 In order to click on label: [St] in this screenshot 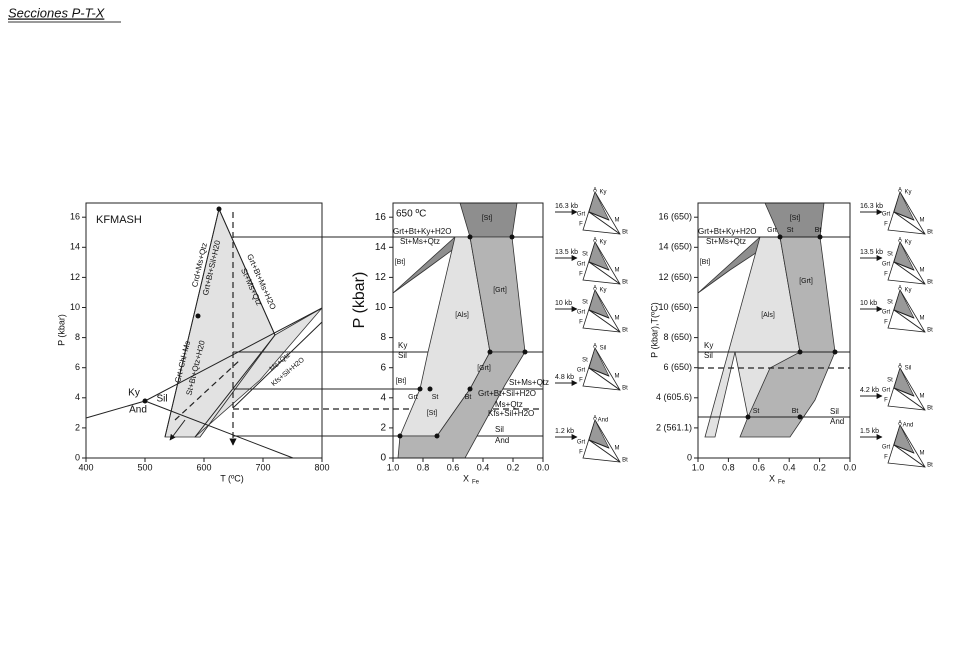, I will do `click(432, 413)`.